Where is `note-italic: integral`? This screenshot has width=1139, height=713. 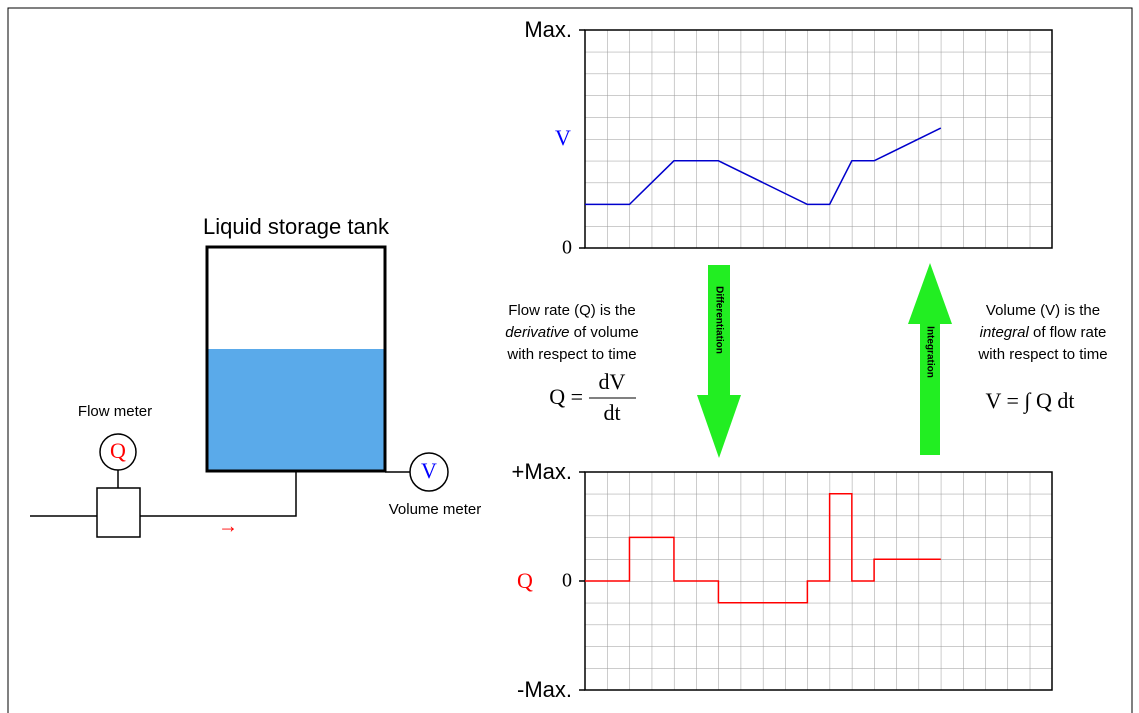
note-italic: integral is located at coordinates (1005, 332).